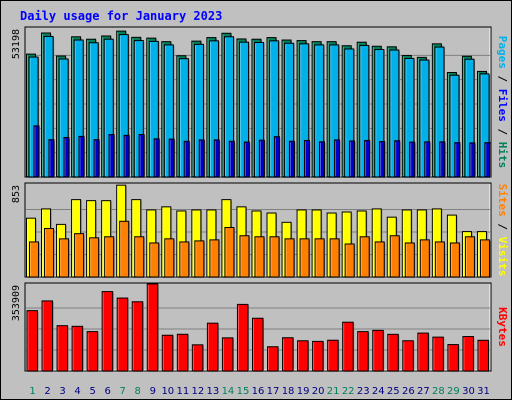 This screenshot has height=401, width=512. I want to click on day-label: 7, so click(123, 391).